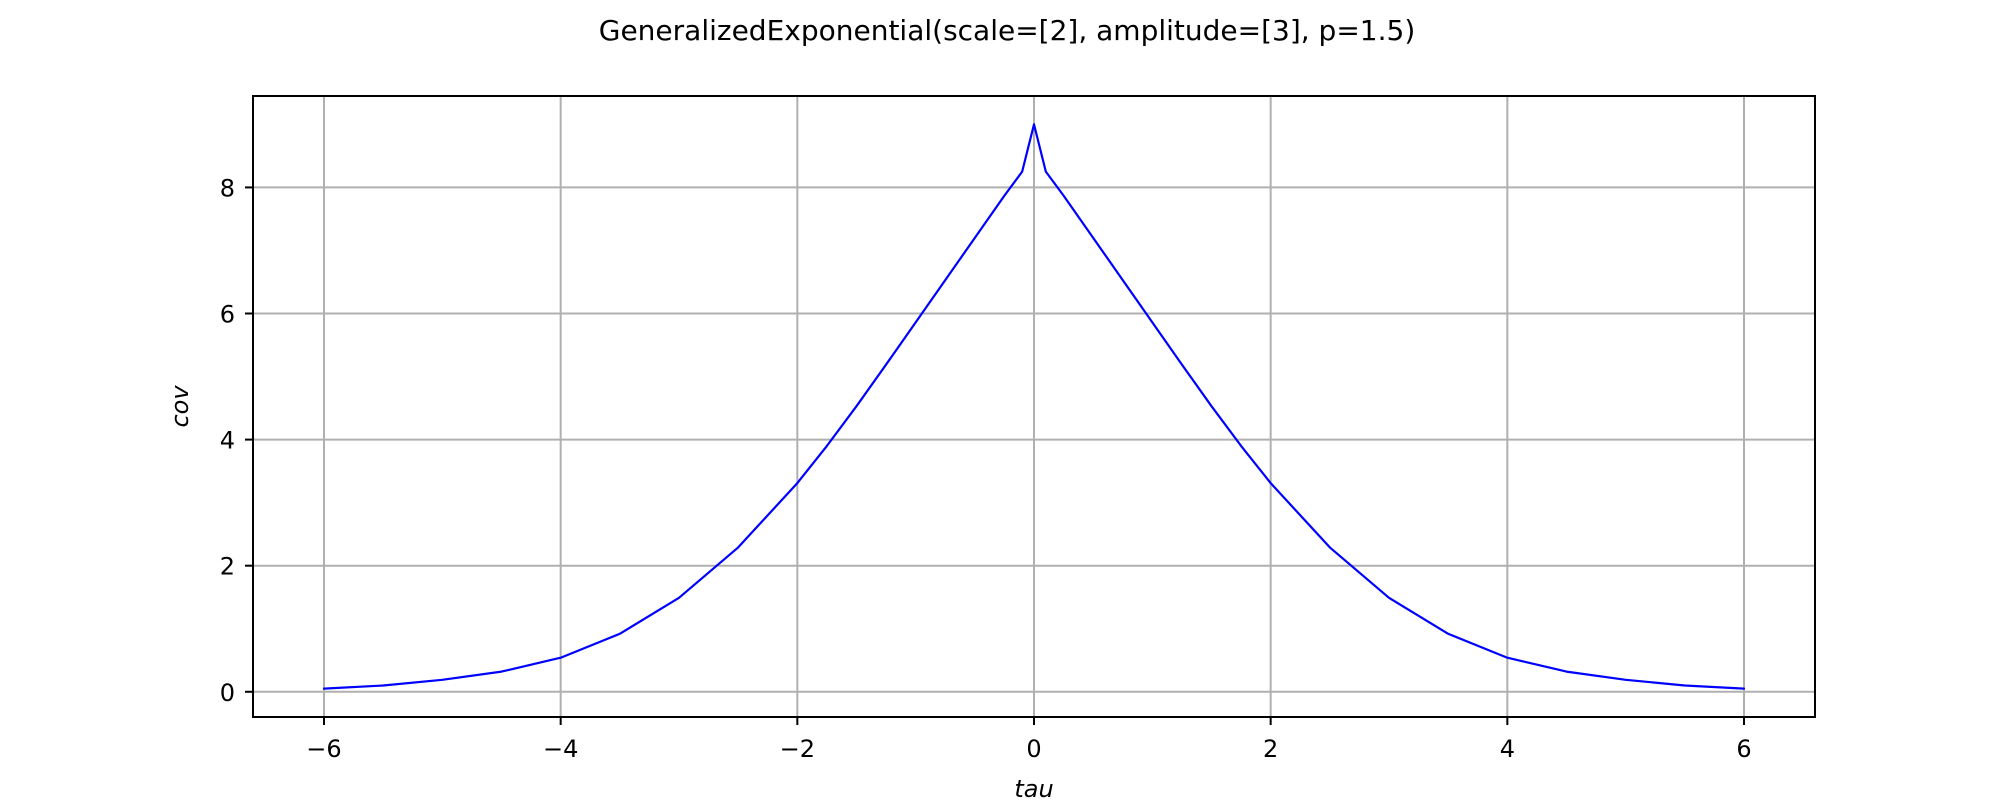  I want to click on y-axis-label: cov, so click(180, 406).